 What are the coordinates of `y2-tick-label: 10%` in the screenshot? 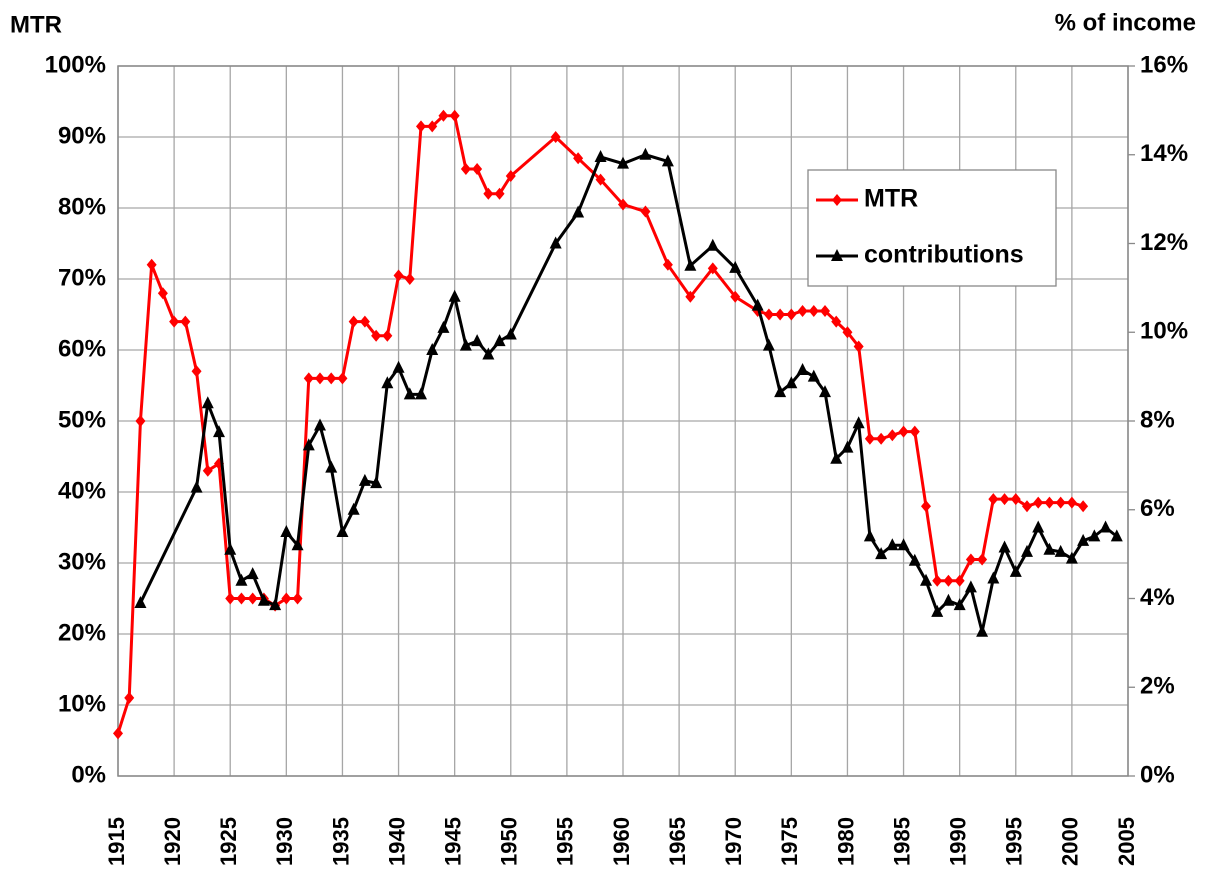 It's located at (1164, 331).